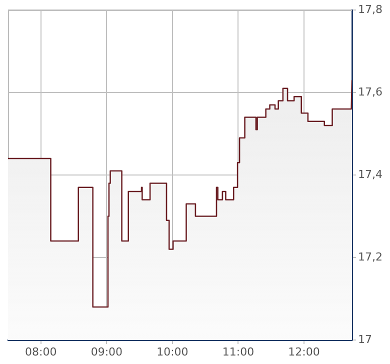 The height and width of the screenshot is (364, 390). I want to click on x-tick-label: 09:00, so click(106, 351).